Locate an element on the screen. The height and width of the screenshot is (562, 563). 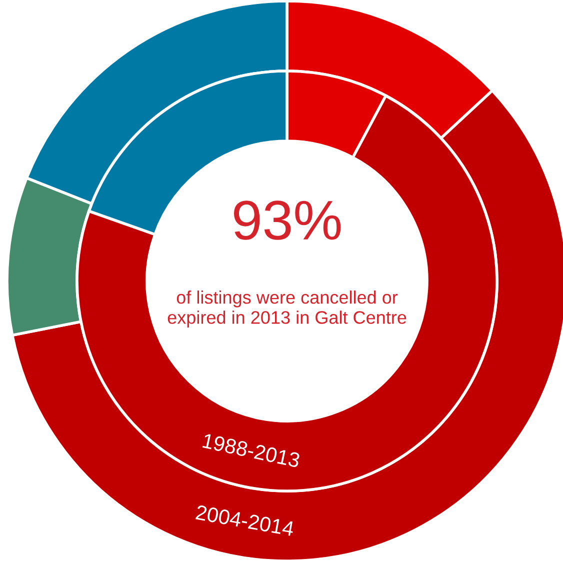
text: of listings were cancelled or expired in 2013 in Galt Centre is located at coordinates (287, 309).